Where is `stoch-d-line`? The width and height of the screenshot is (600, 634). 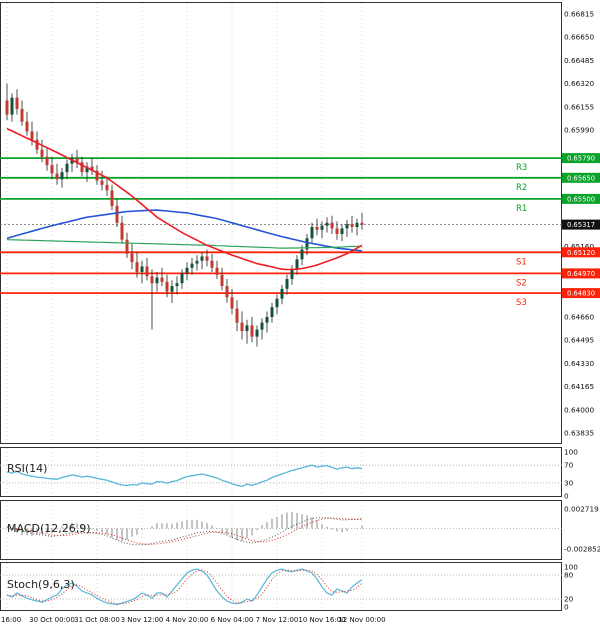 stoch-d-line is located at coordinates (184, 587).